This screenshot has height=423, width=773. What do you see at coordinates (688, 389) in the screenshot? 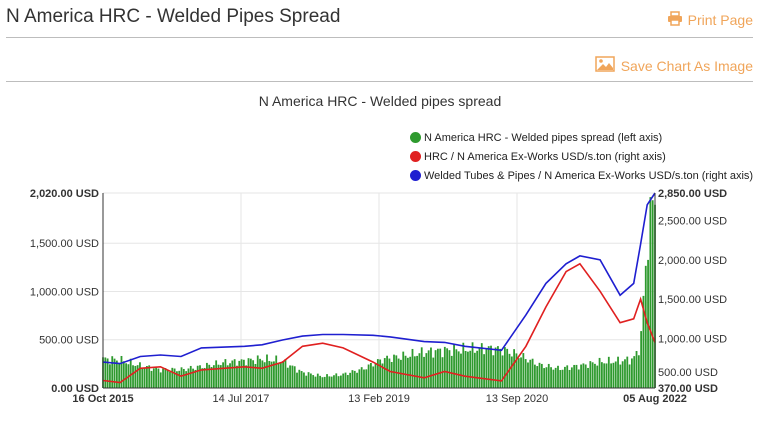
I see `y-right-tick-label: 370.00 USD` at bounding box center [688, 389].